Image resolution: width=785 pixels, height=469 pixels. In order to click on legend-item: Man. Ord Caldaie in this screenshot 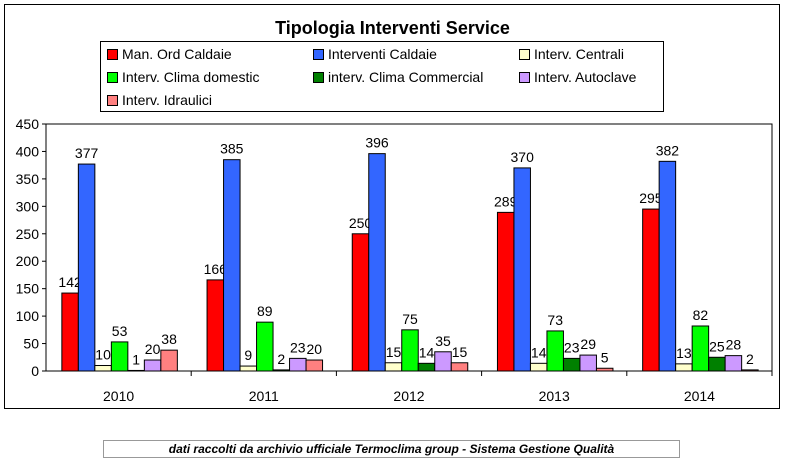, I will do `click(169, 54)`.